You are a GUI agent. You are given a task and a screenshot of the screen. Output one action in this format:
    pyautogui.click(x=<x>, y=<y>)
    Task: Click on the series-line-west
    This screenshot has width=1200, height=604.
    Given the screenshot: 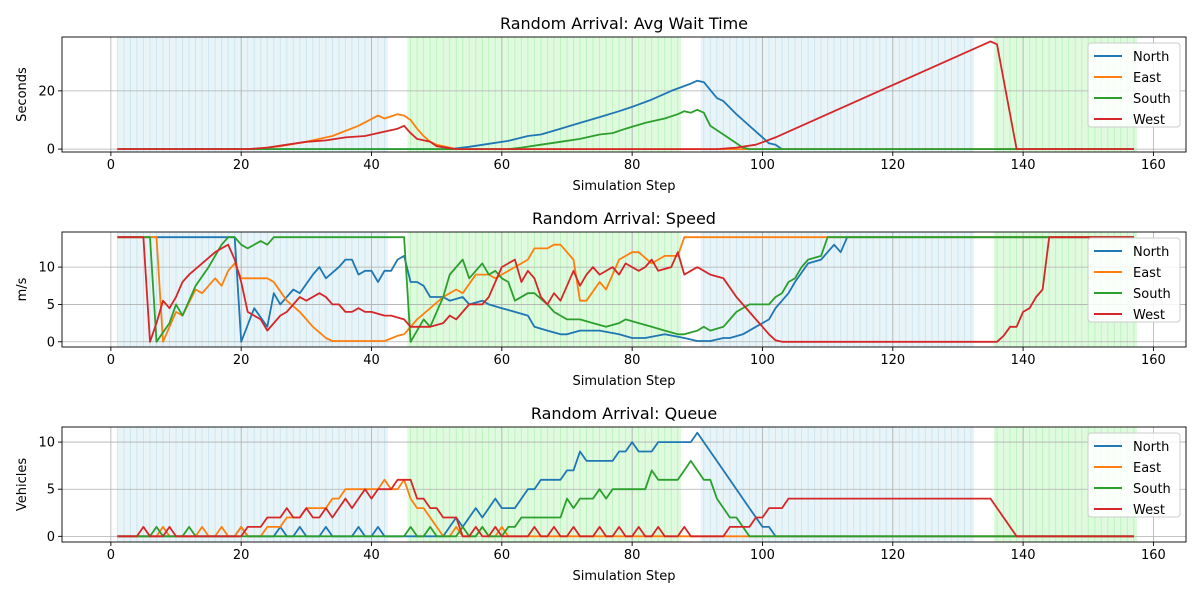 What is the action you would take?
    pyautogui.click(x=625, y=508)
    